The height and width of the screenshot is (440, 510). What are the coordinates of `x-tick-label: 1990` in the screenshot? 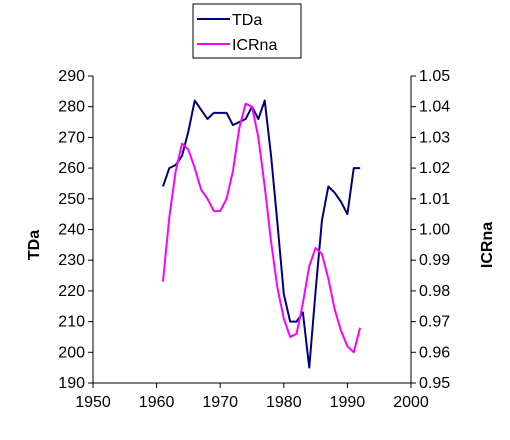 It's located at (348, 402).